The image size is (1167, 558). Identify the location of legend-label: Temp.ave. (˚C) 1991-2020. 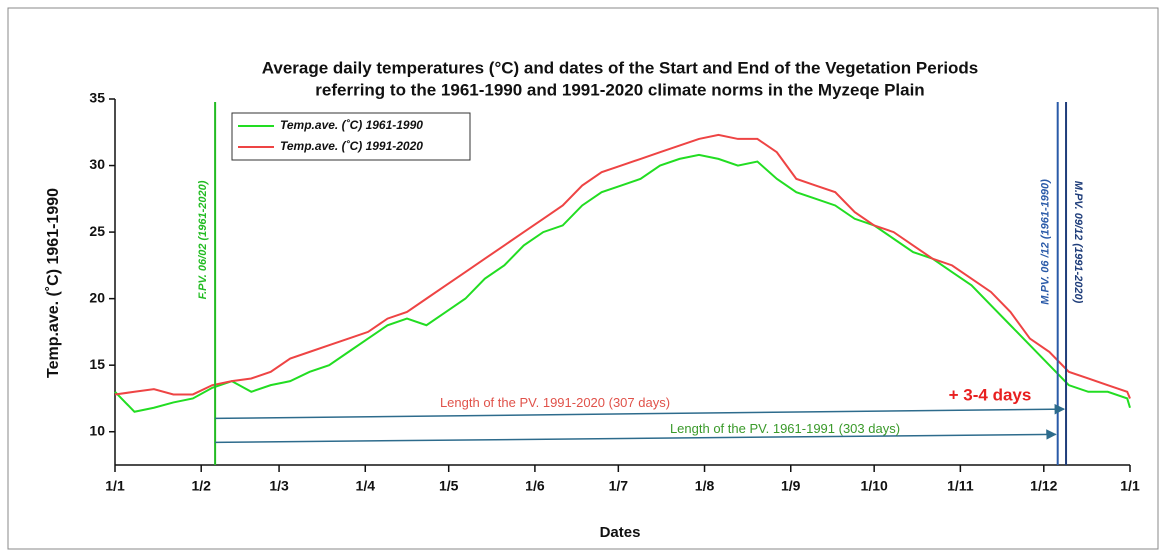
(351, 146).